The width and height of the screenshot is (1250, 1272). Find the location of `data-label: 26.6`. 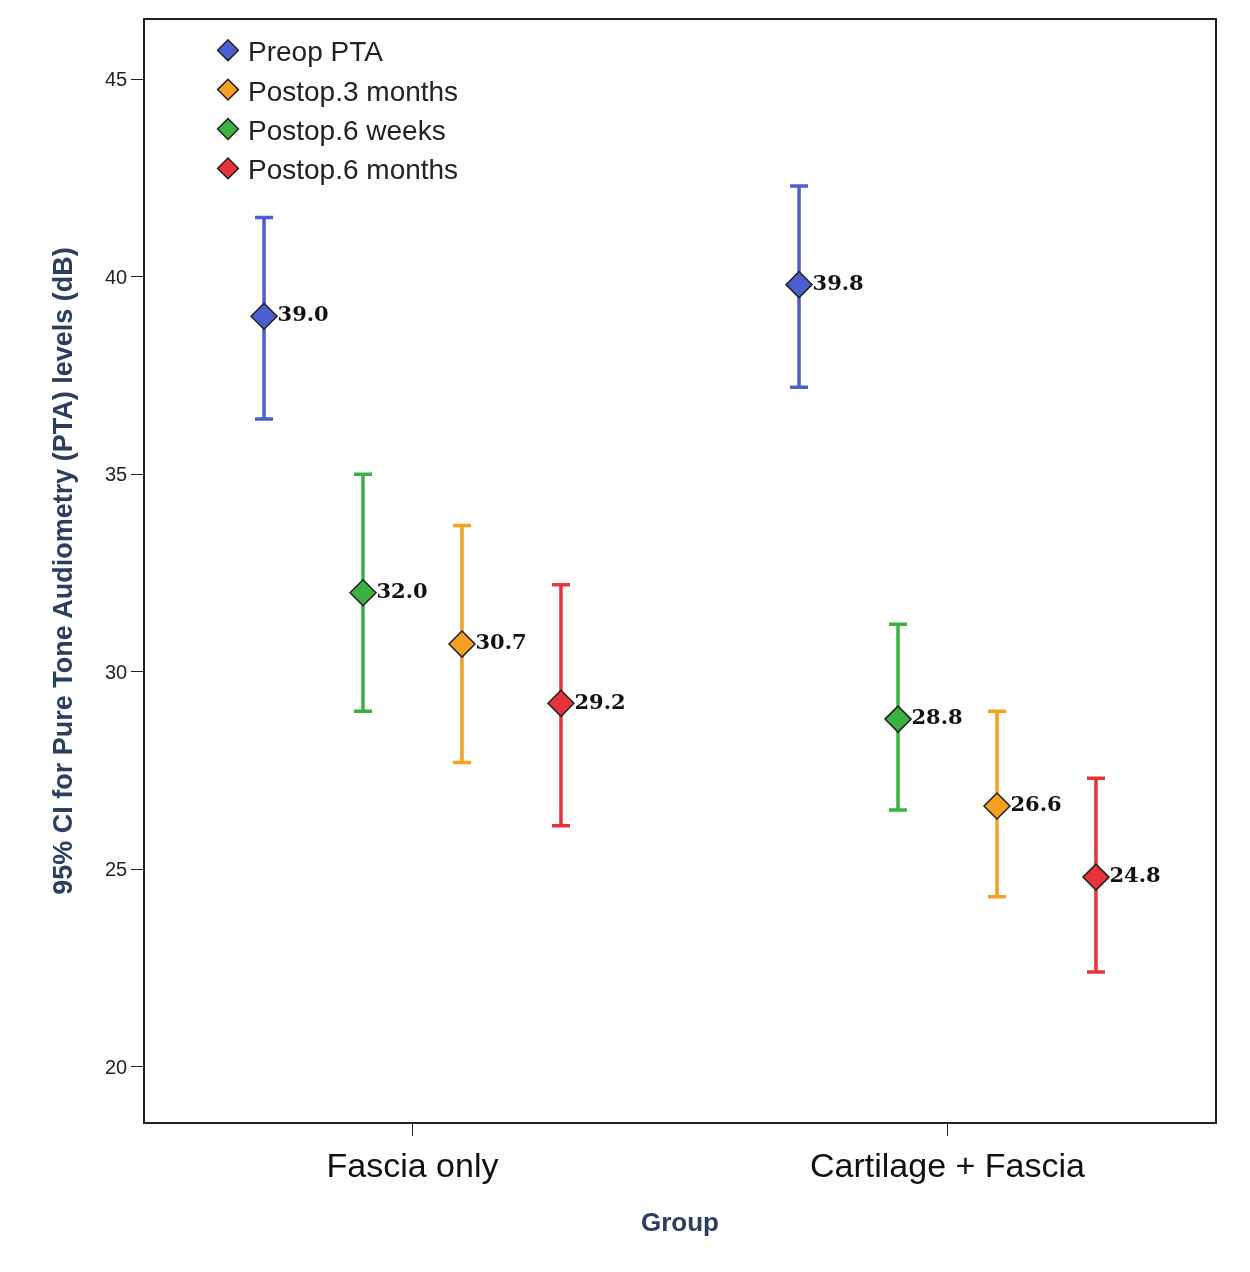

data-label: 26.6 is located at coordinates (1036, 804).